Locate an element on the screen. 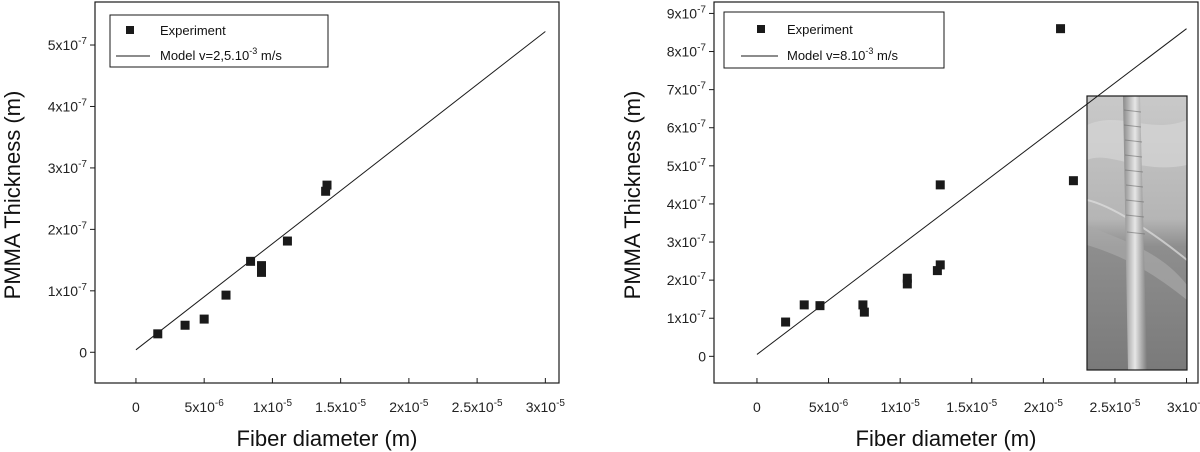 The image size is (1200, 452). y-tick-label: 9x10⁻⁷ is located at coordinates (687, 12).